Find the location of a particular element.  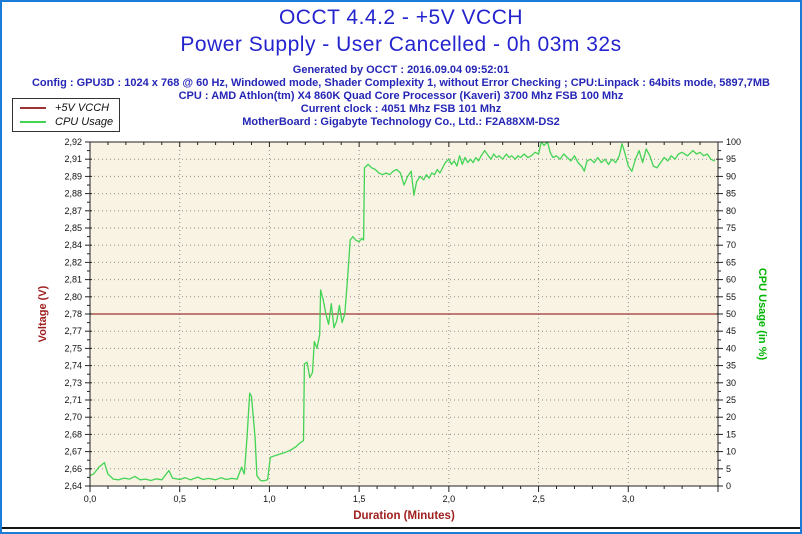

svg-text: 15 is located at coordinates (731, 434).